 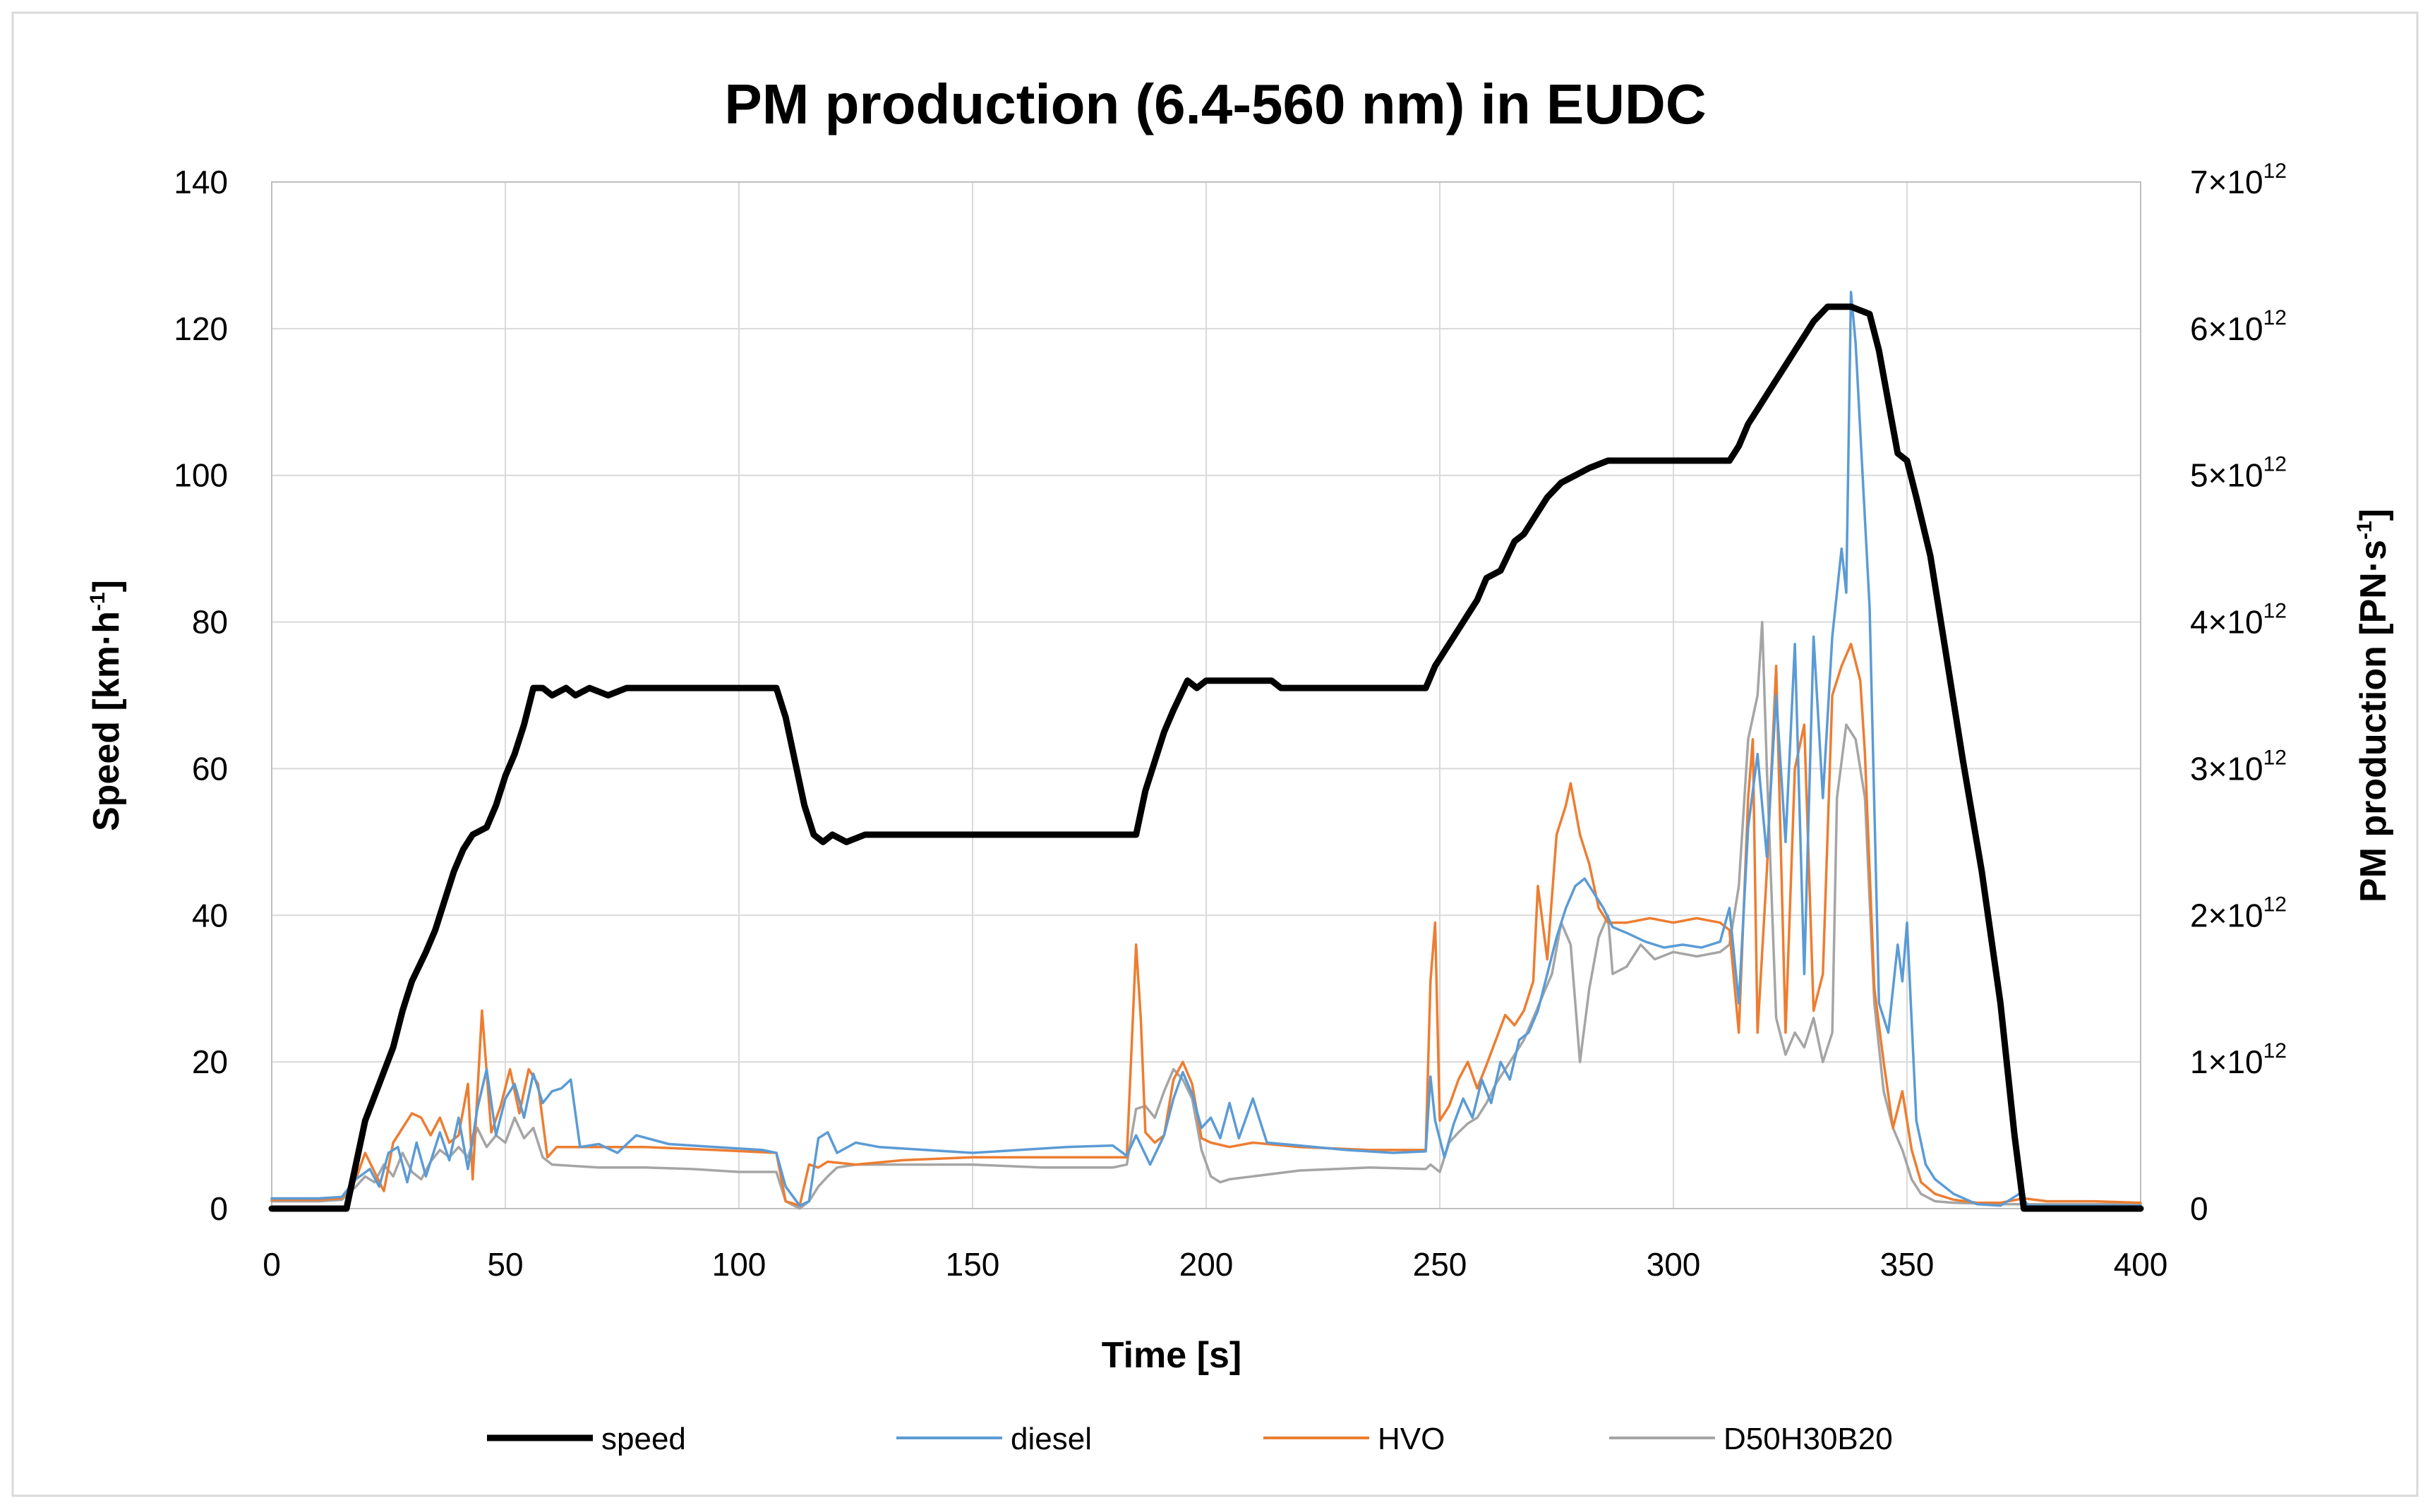 I want to click on y-tick-label: 20, so click(x=210, y=1062).